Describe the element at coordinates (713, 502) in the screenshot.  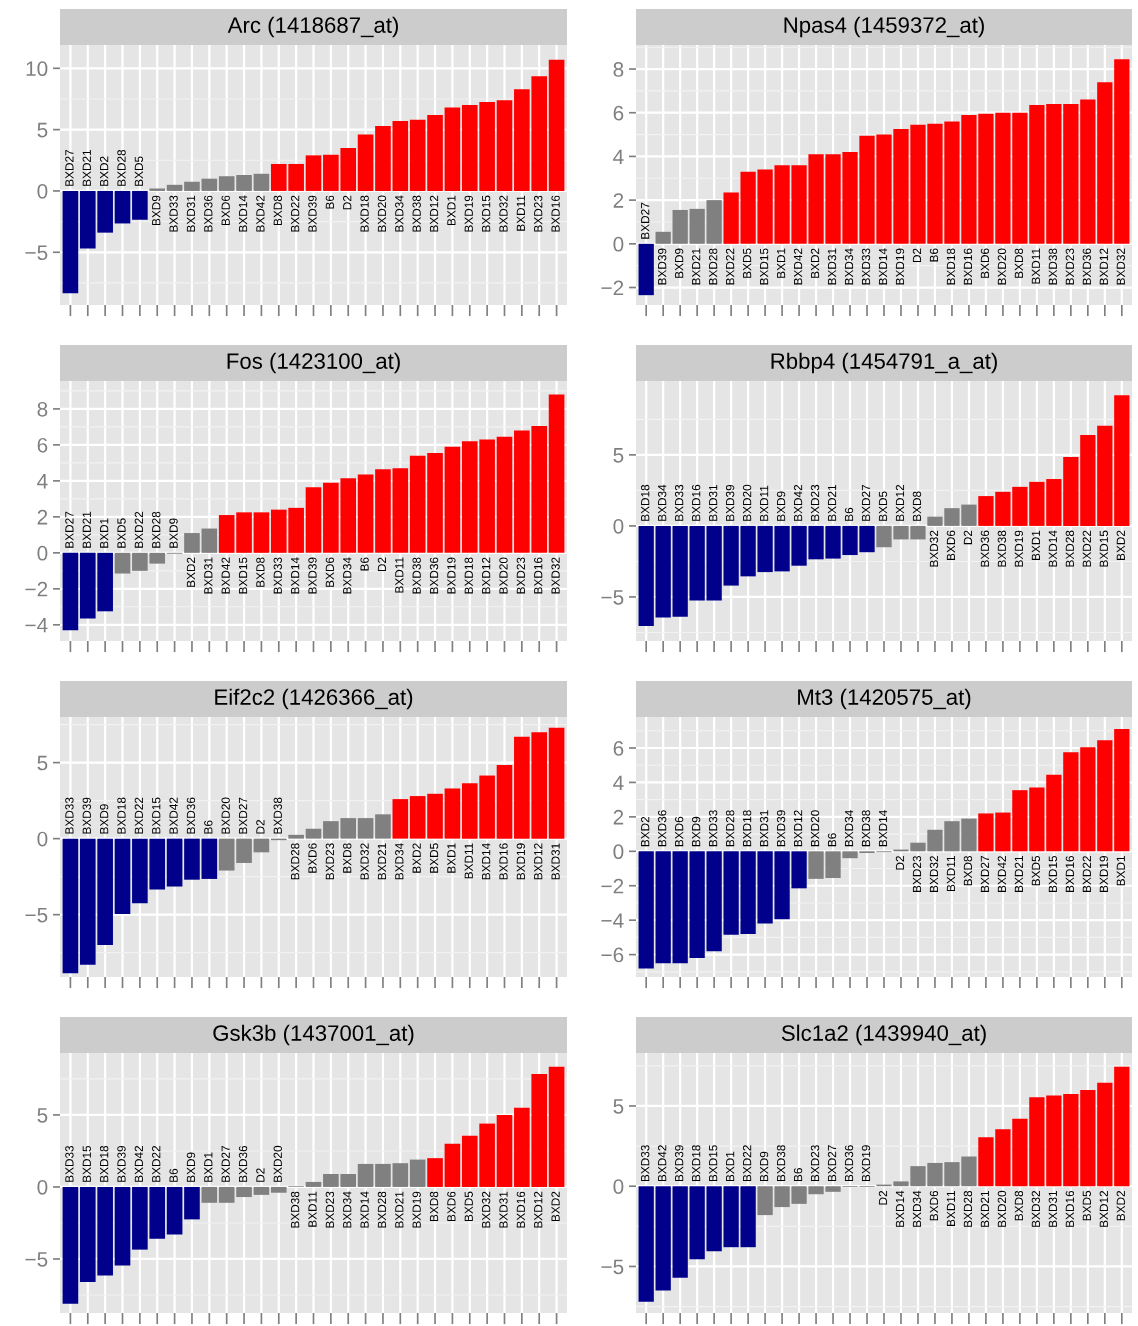
I see `category-label: BXD31` at that location.